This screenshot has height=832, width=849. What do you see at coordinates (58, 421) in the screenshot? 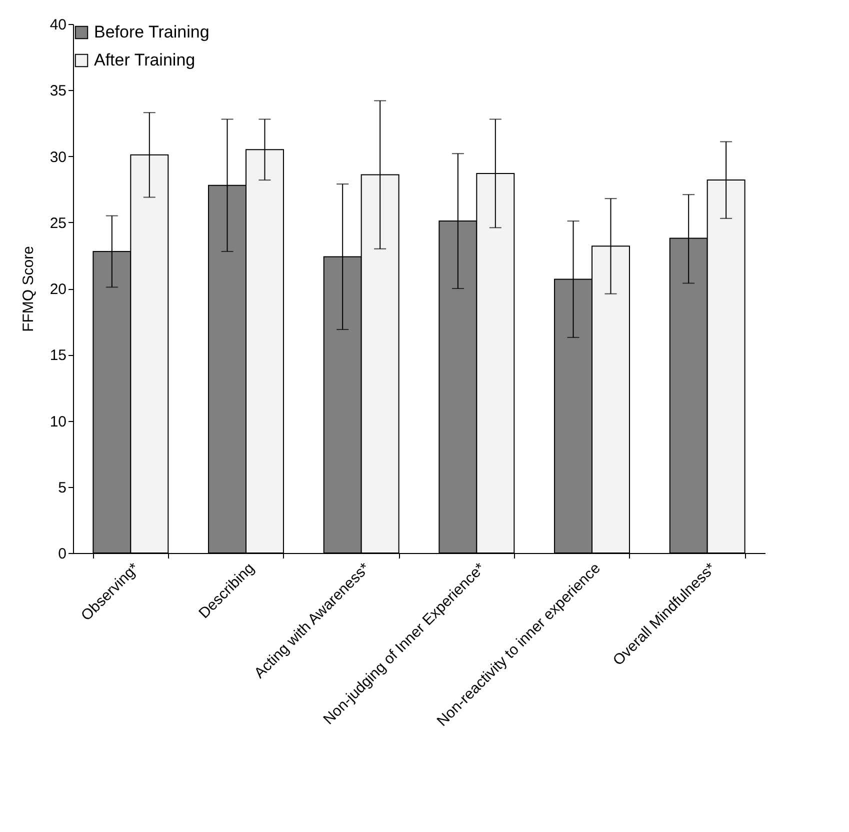
I see `y-tick-label: 10` at bounding box center [58, 421].